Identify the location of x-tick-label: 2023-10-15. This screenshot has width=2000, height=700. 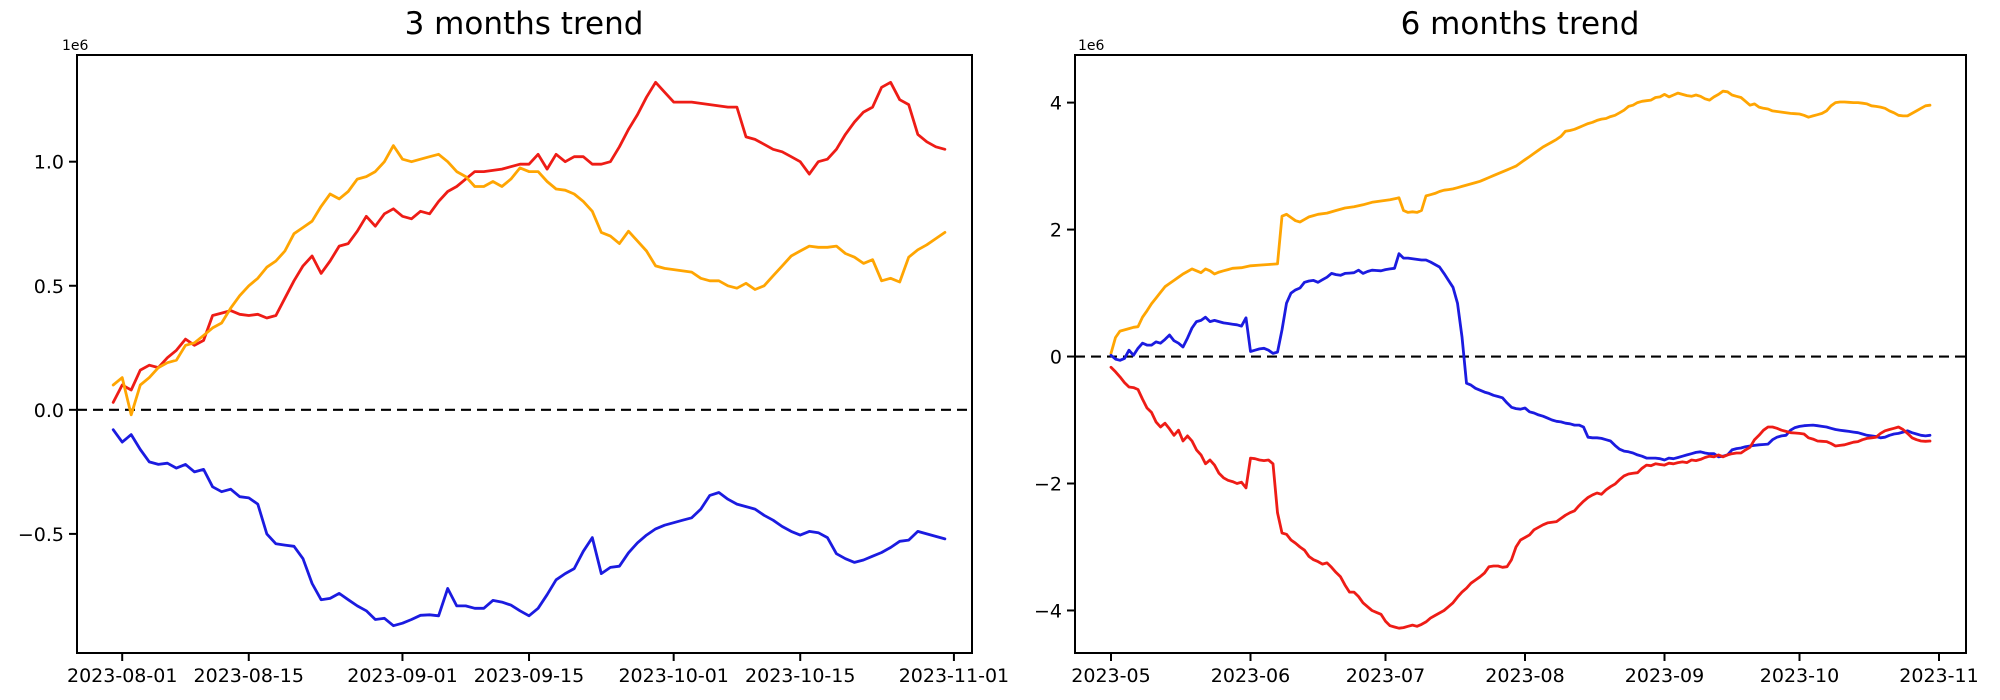
(800, 676).